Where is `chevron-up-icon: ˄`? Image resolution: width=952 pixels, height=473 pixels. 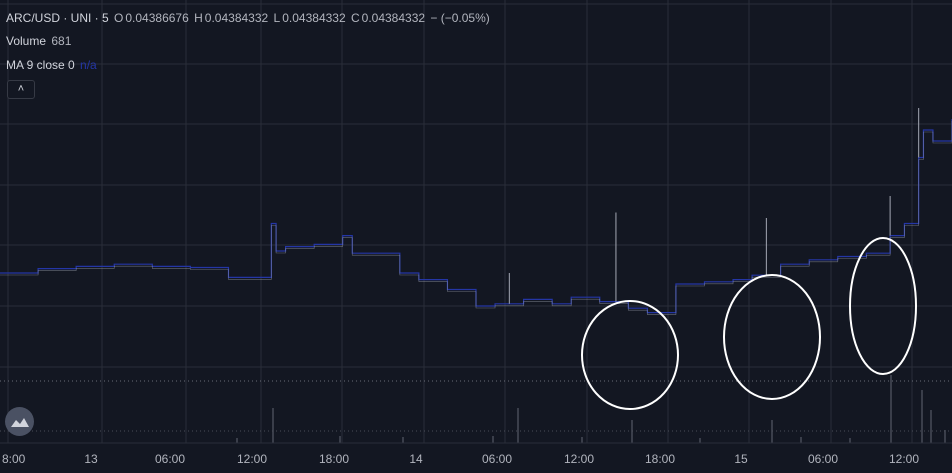
chevron-up-icon: ˄ is located at coordinates (21, 89).